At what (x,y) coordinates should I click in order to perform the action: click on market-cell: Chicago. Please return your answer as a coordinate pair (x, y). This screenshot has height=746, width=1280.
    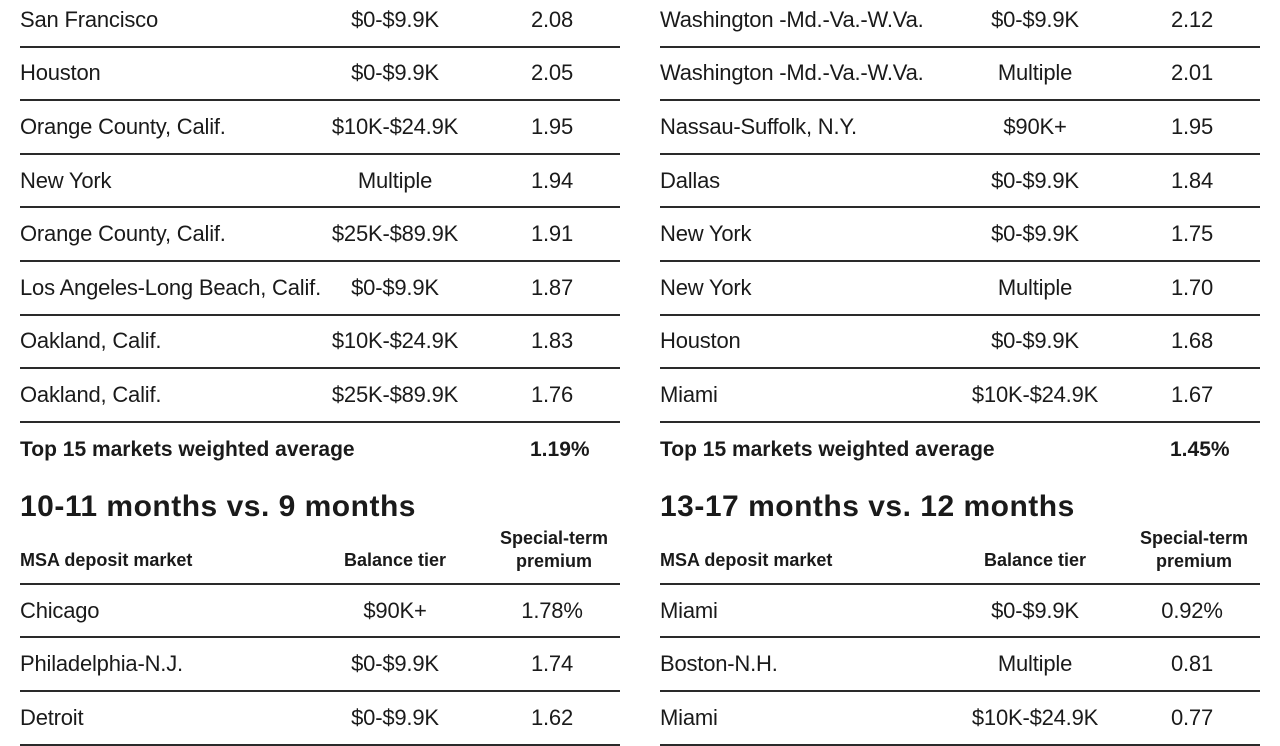
    Looking at the image, I should click on (60, 610).